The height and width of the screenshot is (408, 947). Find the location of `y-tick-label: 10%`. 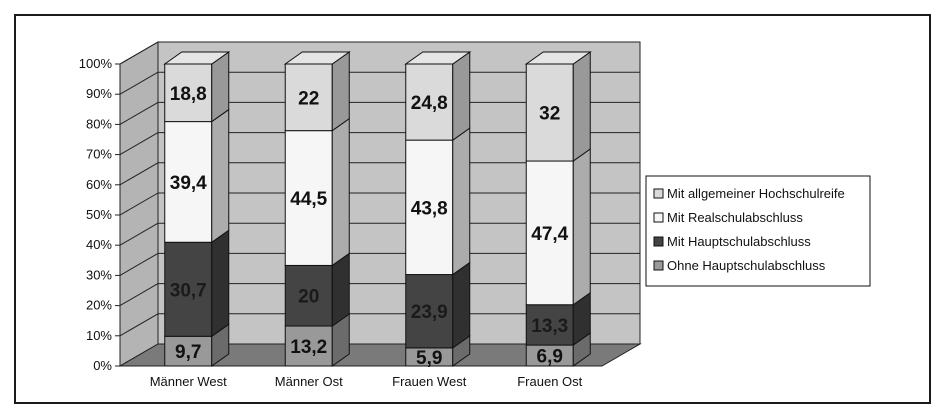

y-tick-label: 10% is located at coordinates (99, 335).